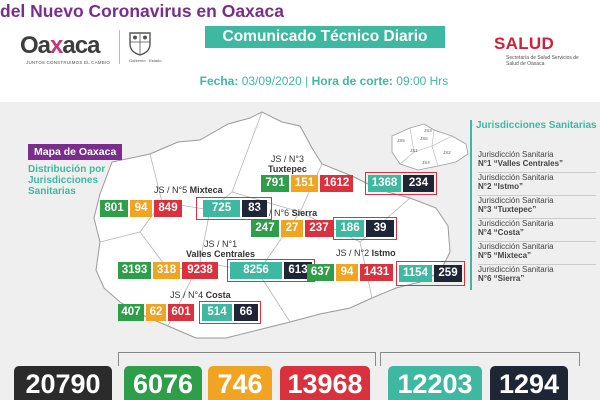 The width and height of the screenshot is (600, 400). I want to click on mini-label-js4: JS4, so click(426, 162).